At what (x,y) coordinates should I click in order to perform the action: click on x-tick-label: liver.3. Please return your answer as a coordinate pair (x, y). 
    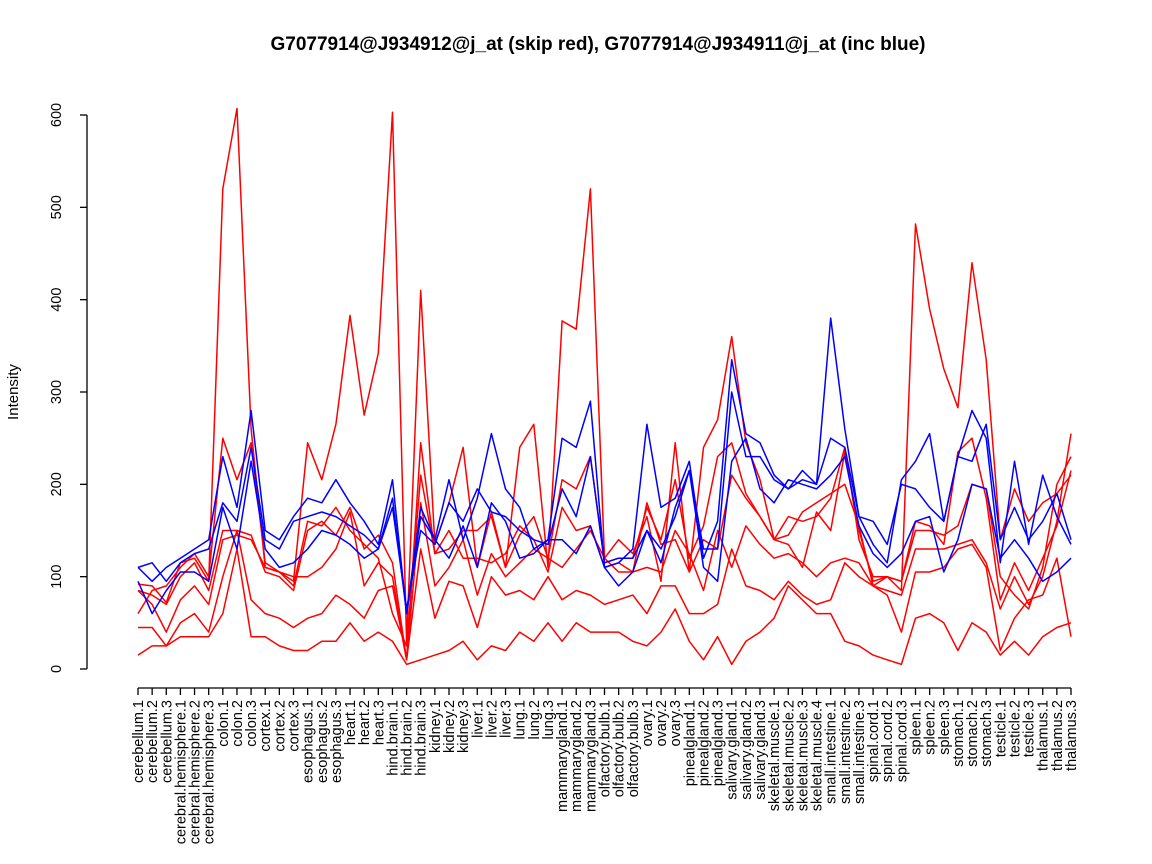
    Looking at the image, I should click on (507, 719).